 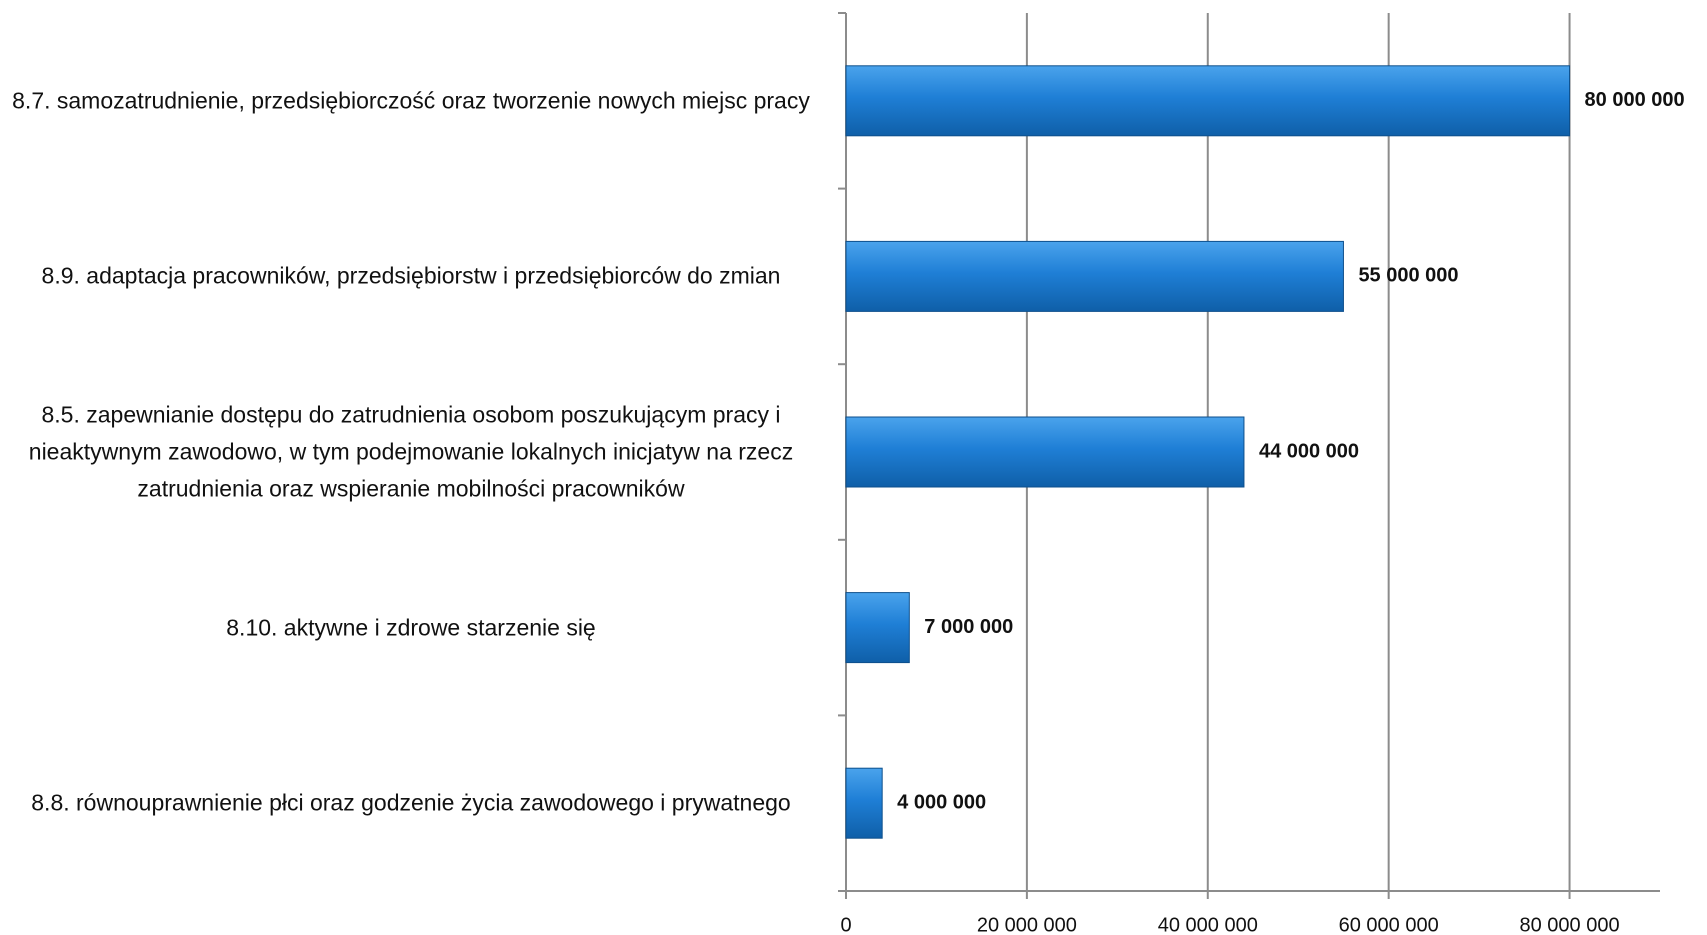 What do you see at coordinates (1570, 924) in the screenshot?
I see `x-tick-label: 80 000 000` at bounding box center [1570, 924].